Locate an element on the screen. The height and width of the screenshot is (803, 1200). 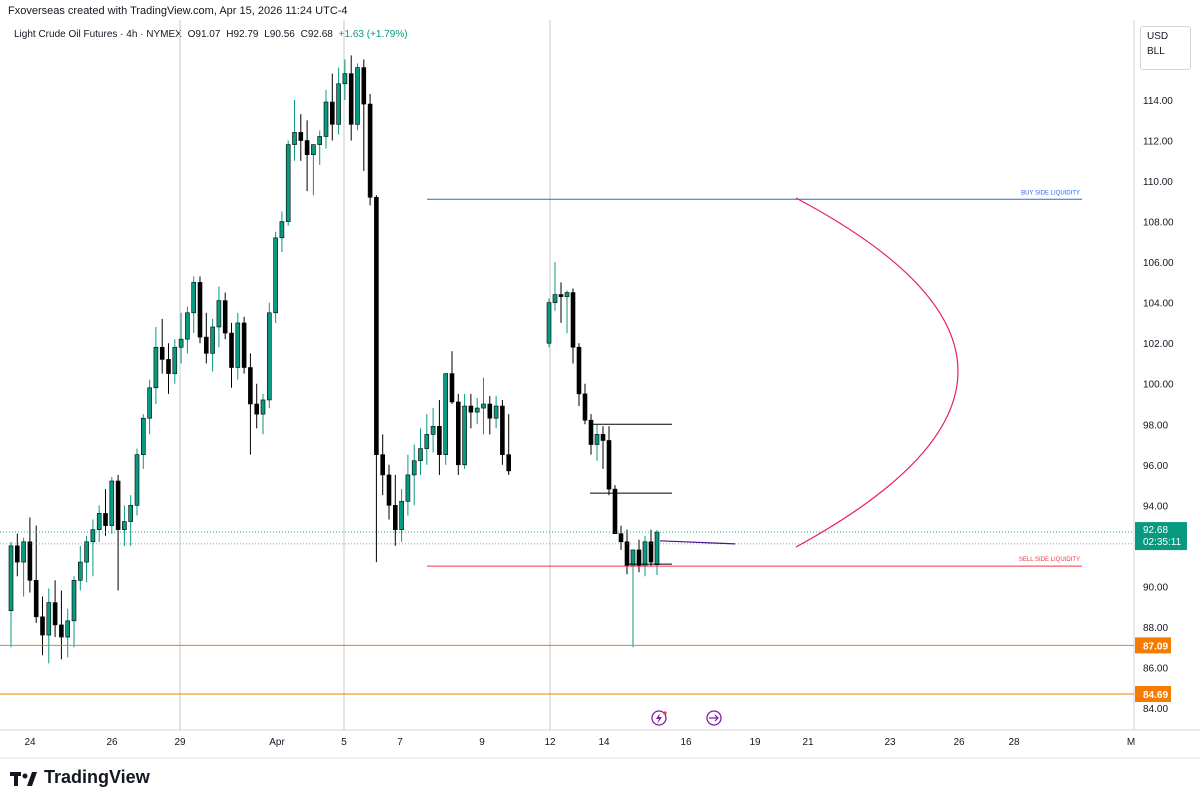
price-tick-label: 106.00 is located at coordinates (1158, 263).